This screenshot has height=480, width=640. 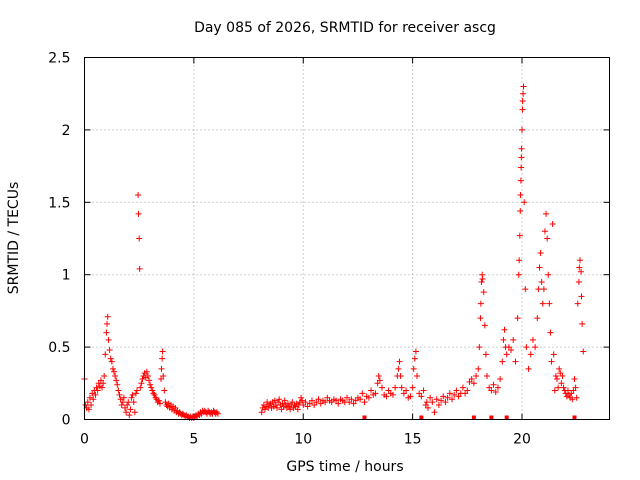 I want to click on y-axis-label: SRMTID / TECUs, so click(x=14, y=238).